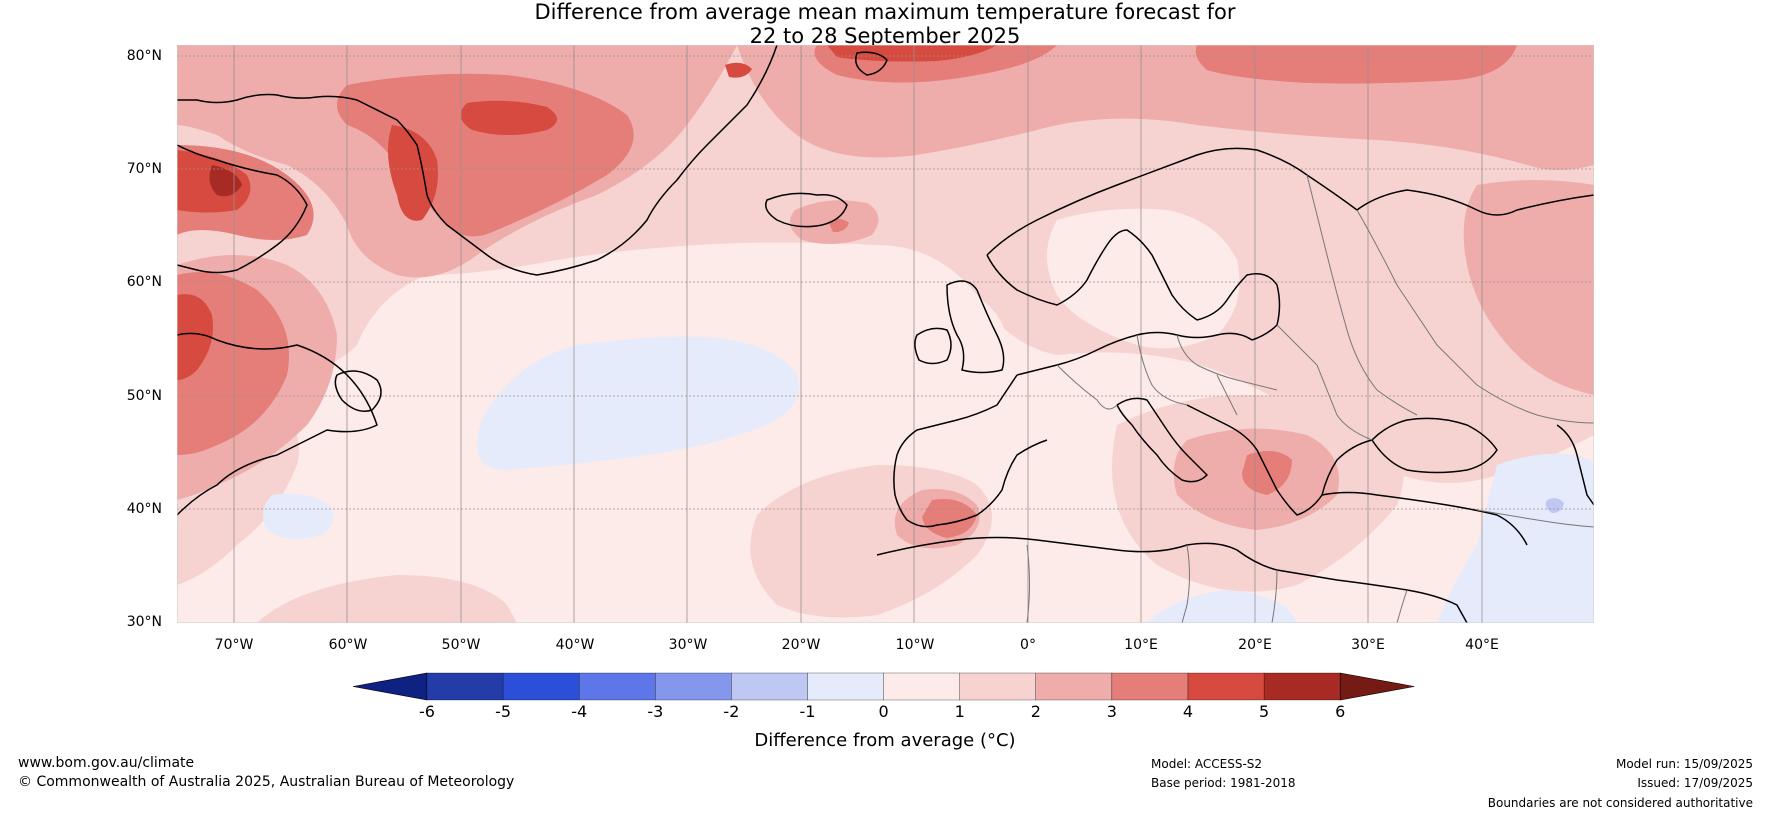 The image size is (1770, 816). What do you see at coordinates (738, 70) in the screenshot?
I see `anomaly-4-5-svalbard-spot` at bounding box center [738, 70].